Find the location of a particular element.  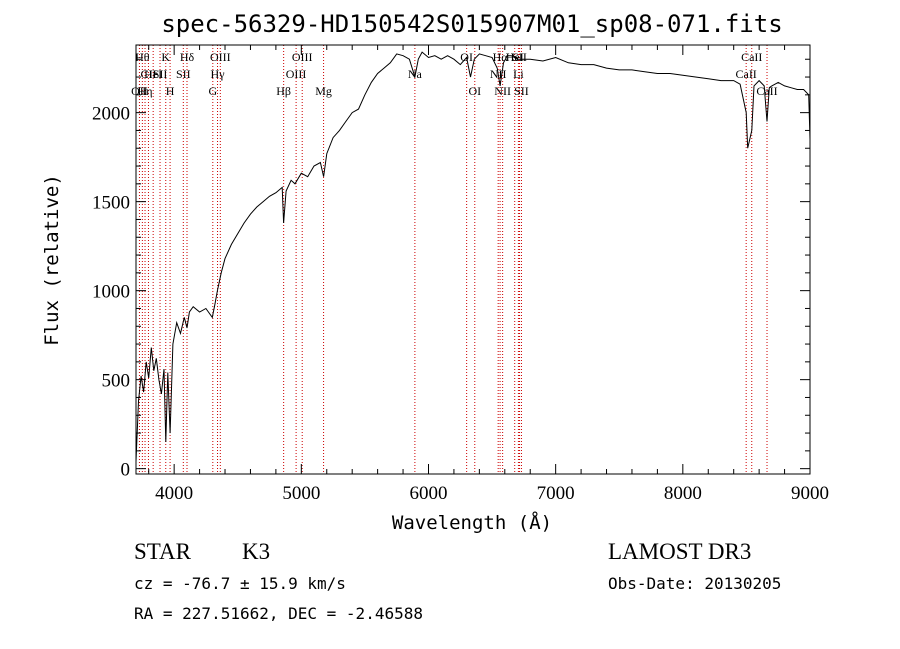

object-type: STAR is located at coordinates (162, 551).